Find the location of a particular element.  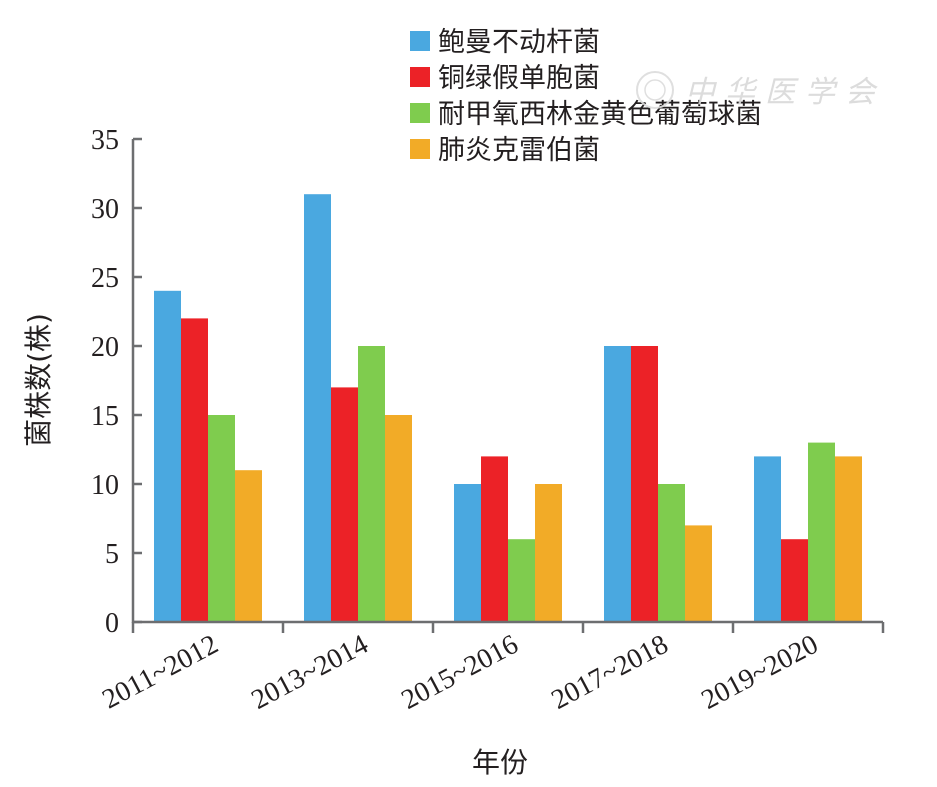

x-axis-title: 年份 is located at coordinates (500, 762).